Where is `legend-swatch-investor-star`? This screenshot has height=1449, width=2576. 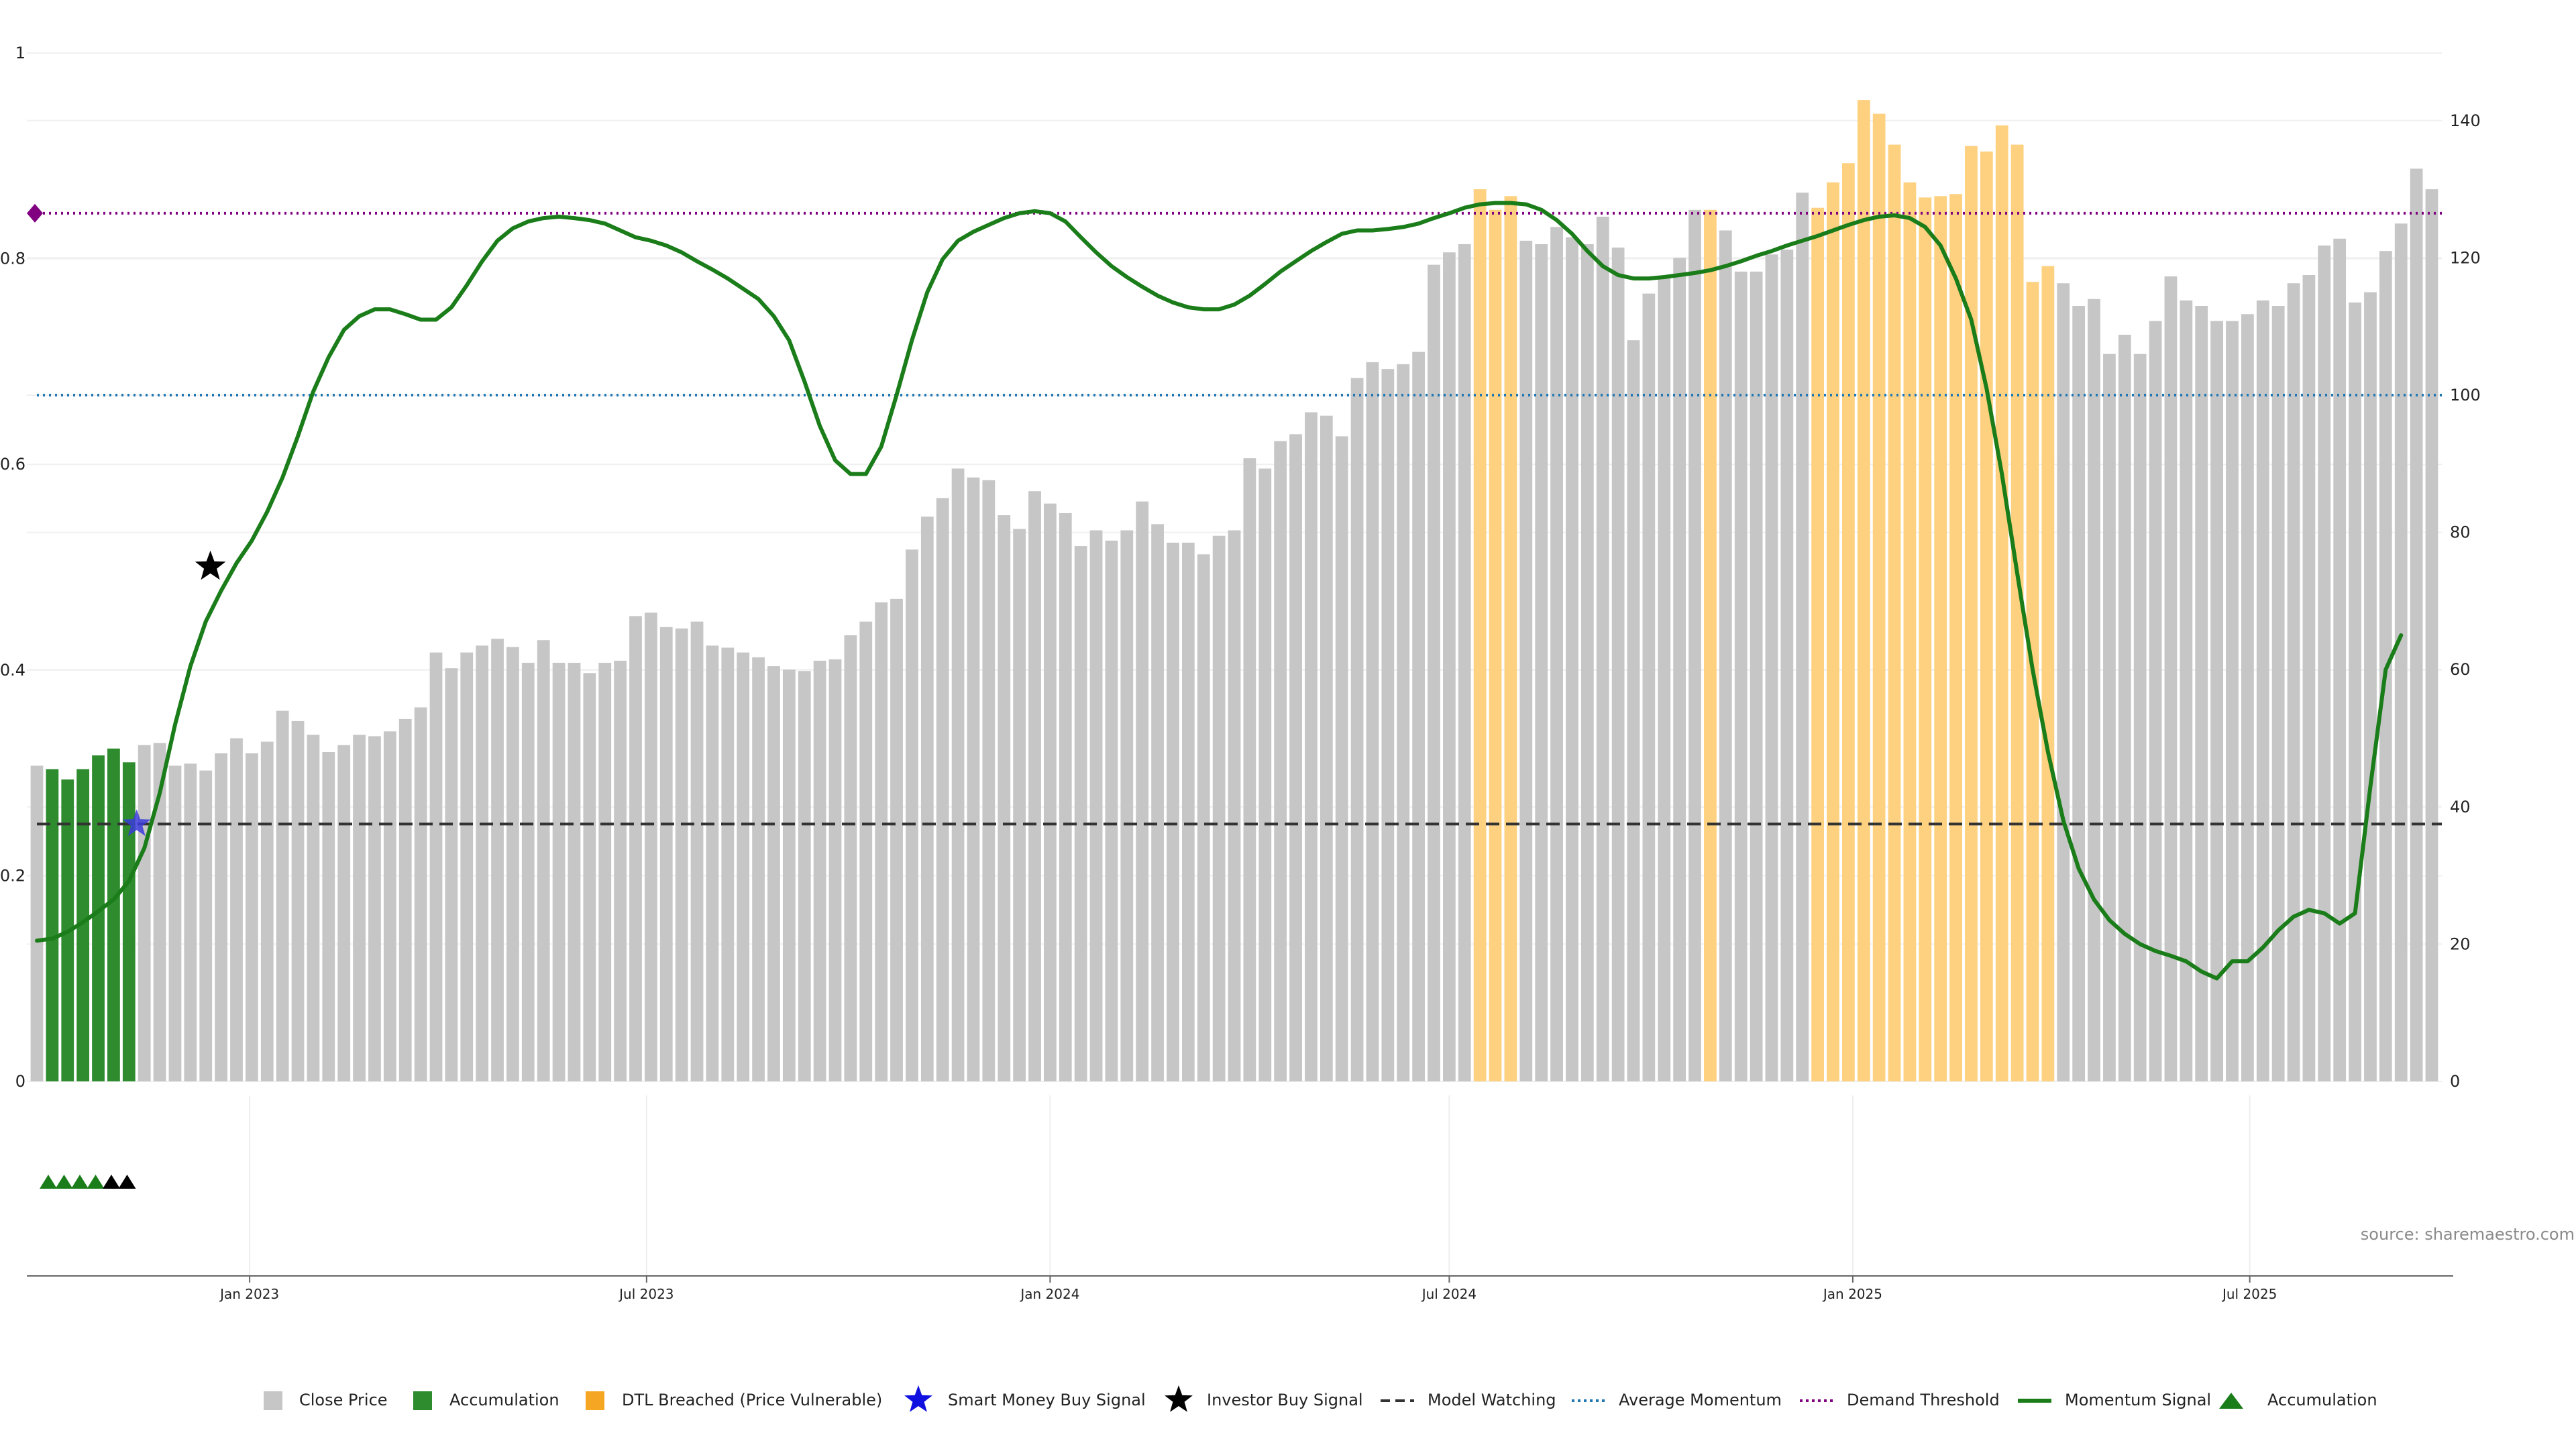
legend-swatch-investor-star is located at coordinates (1179, 1398).